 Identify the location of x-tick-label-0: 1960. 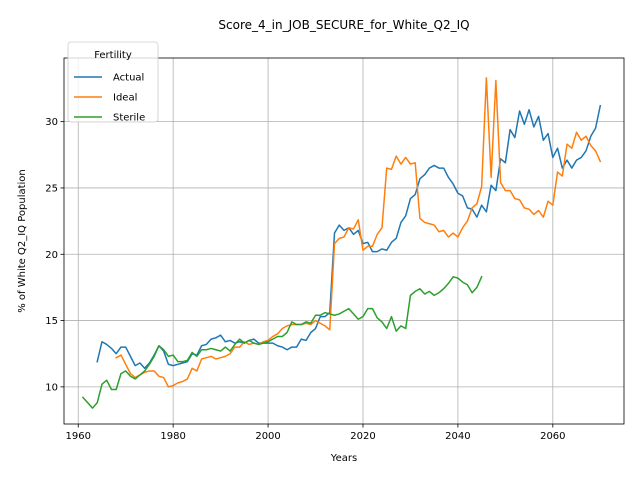
(78, 436).